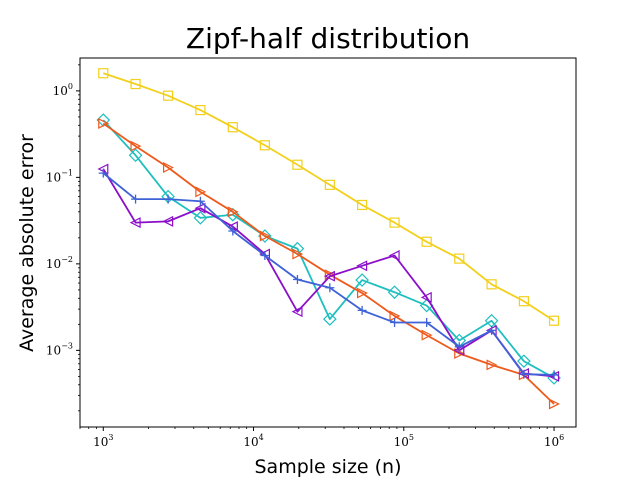 The height and width of the screenshot is (480, 640). I want to click on x-tick-label: 10⁵, so click(404, 441).